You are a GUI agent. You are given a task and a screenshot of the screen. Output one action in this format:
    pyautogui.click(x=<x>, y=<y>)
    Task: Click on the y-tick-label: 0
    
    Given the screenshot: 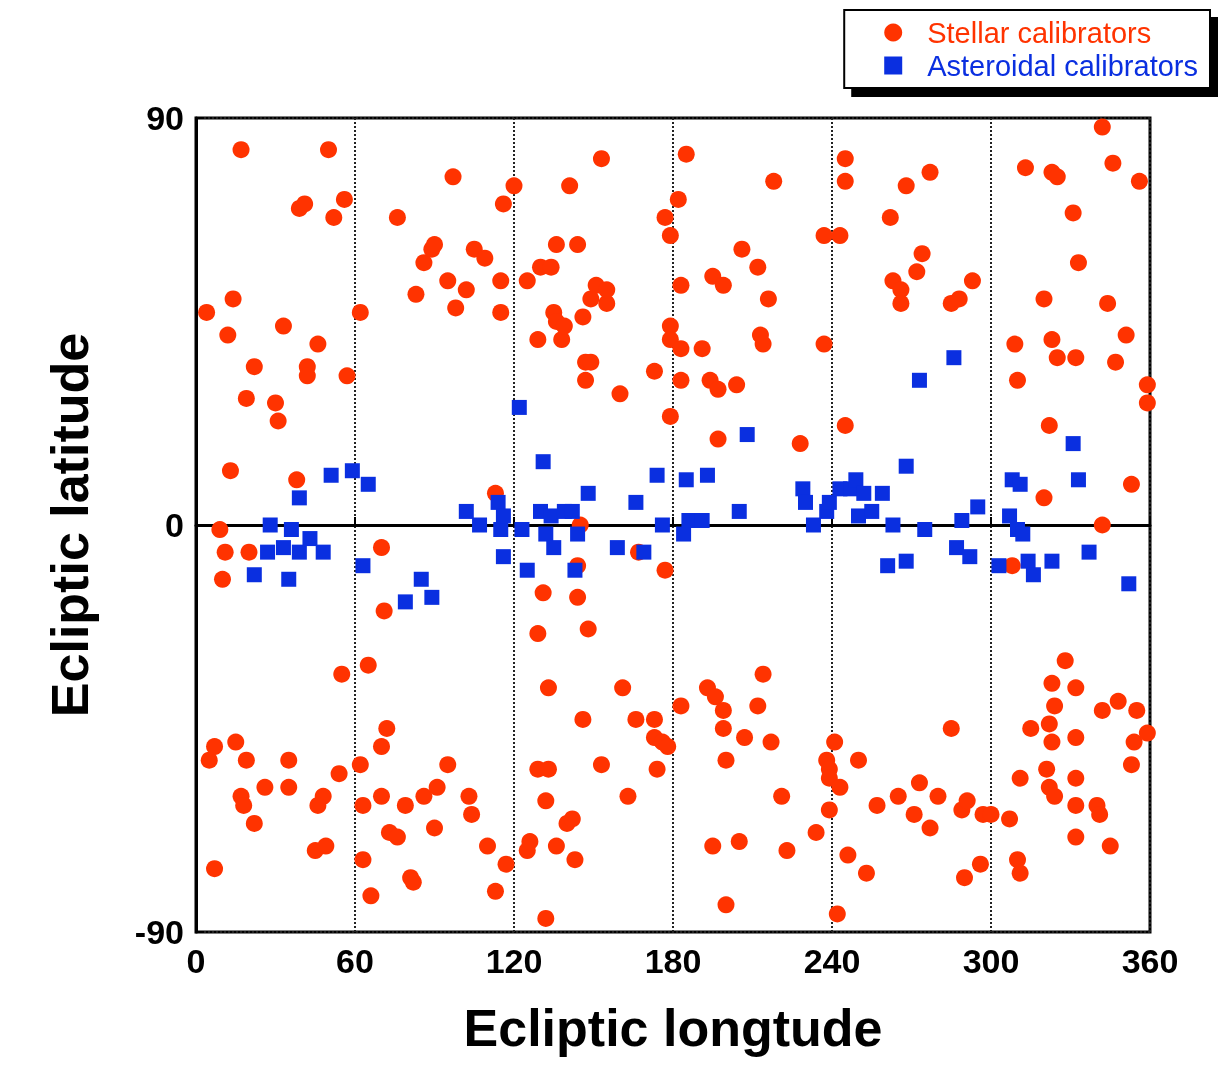 What is the action you would take?
    pyautogui.click(x=174, y=525)
    